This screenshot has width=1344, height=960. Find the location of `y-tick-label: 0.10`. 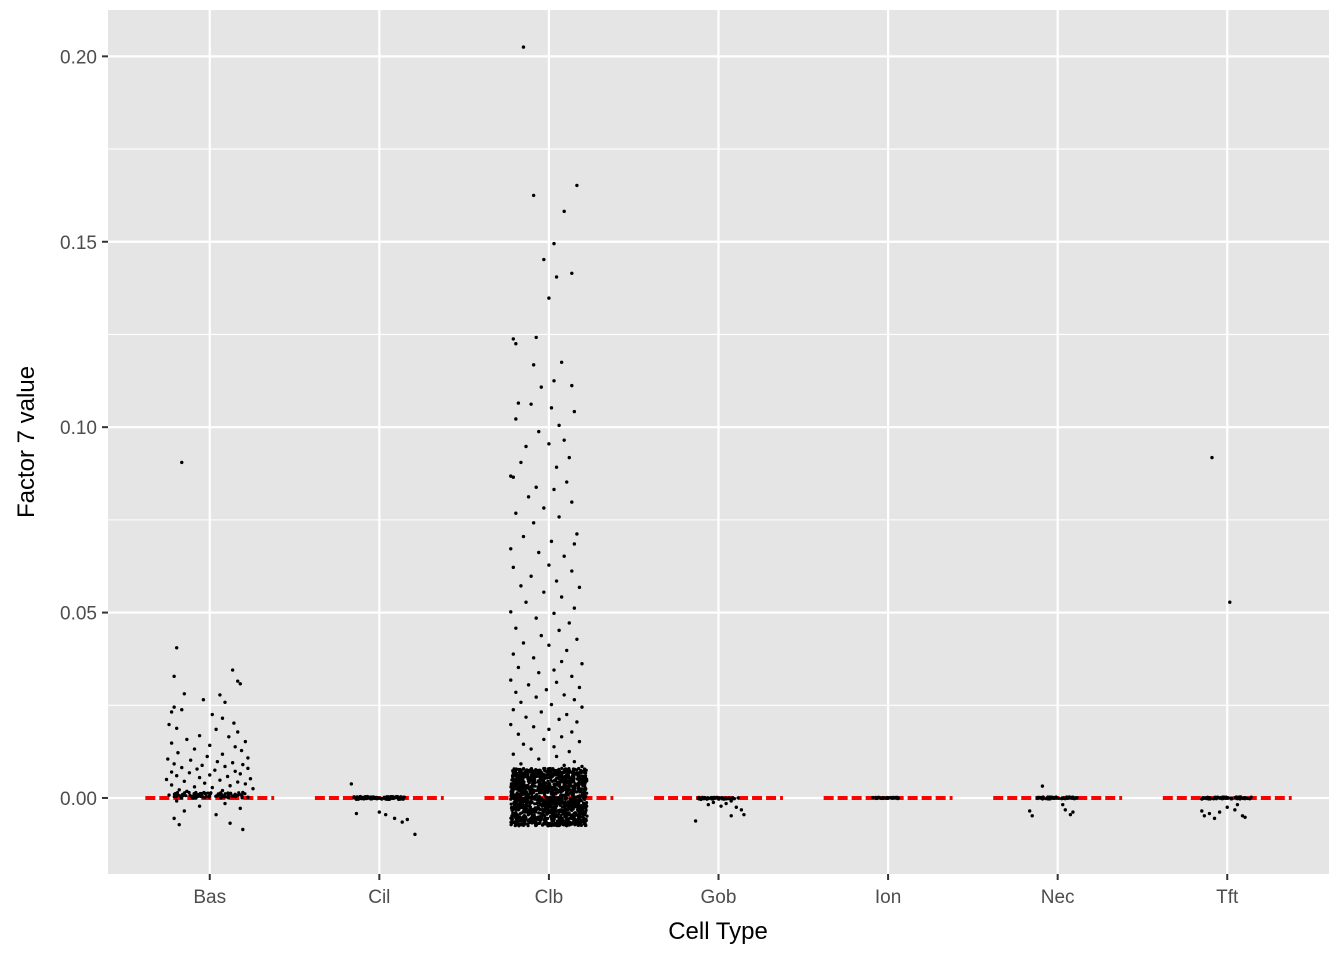

y-tick-label: 0.10 is located at coordinates (78, 428).